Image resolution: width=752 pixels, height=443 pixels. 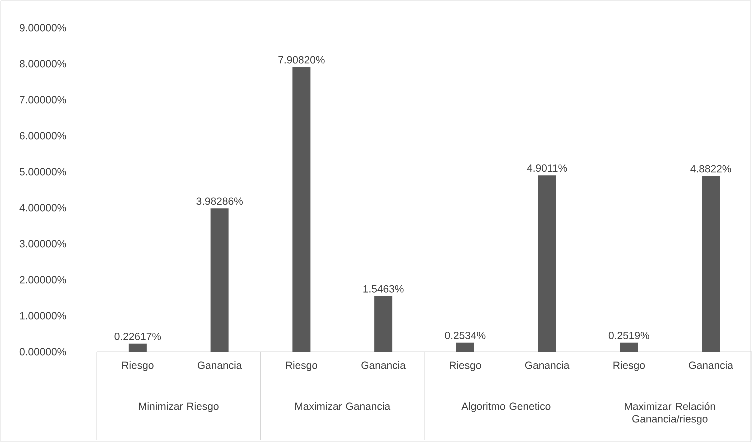 I want to click on y-tick-label: 9.00000%, so click(x=43, y=28).